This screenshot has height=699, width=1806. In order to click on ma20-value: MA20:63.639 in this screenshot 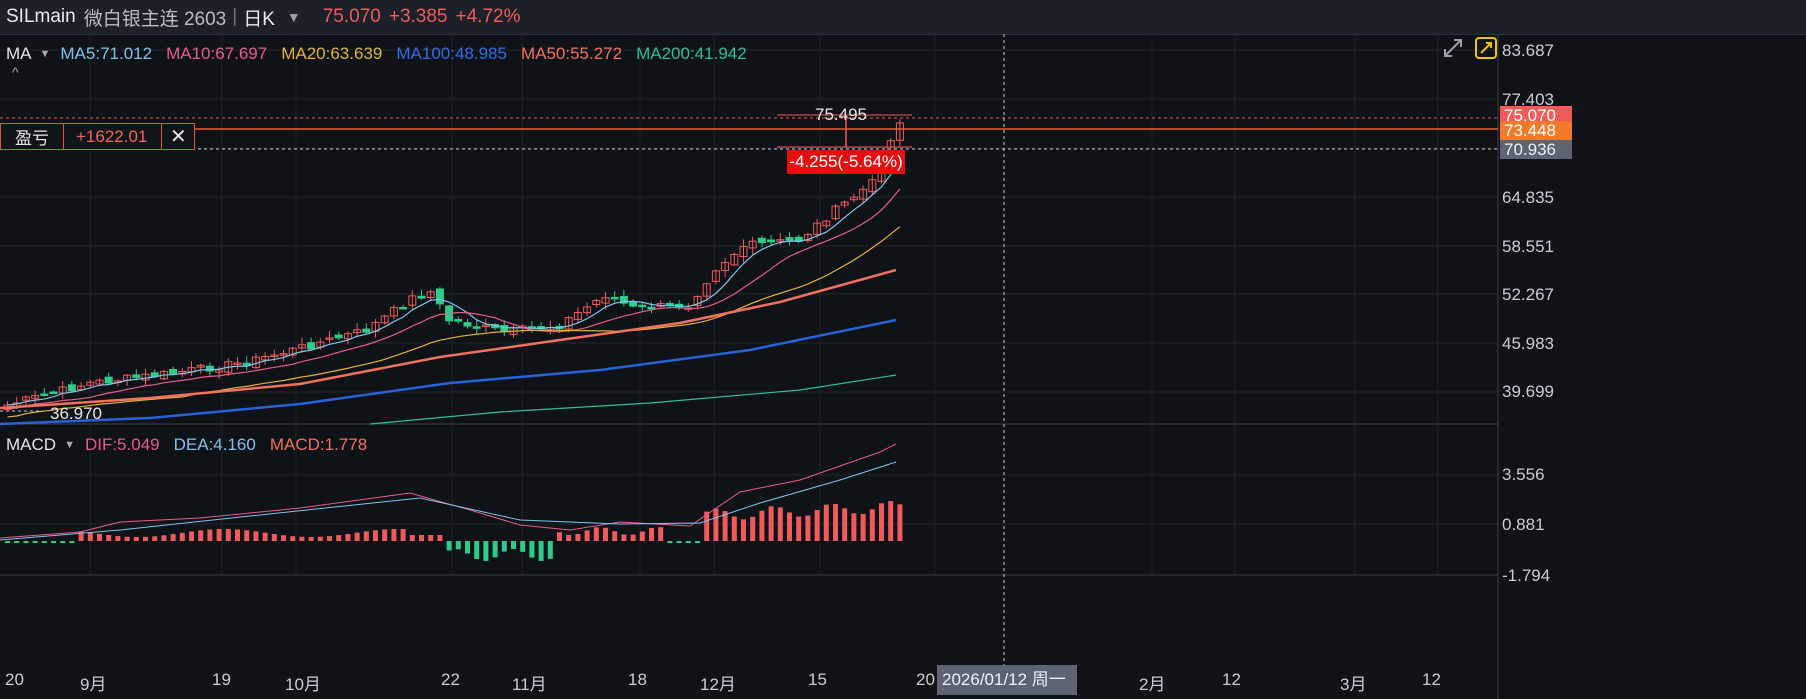, I will do `click(332, 53)`.